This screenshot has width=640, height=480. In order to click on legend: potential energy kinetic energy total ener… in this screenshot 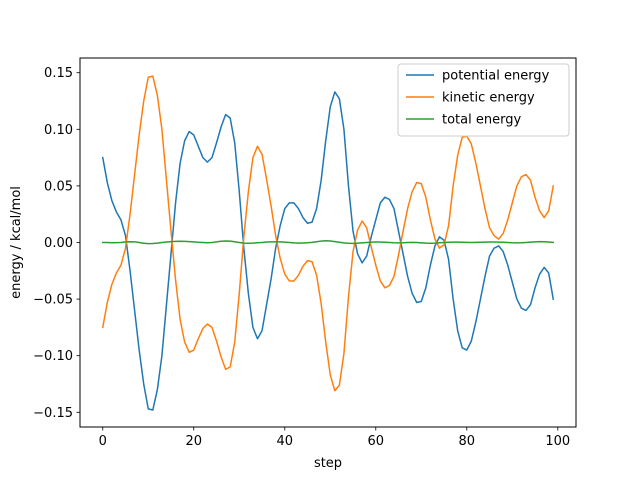, I will do `click(483, 100)`.